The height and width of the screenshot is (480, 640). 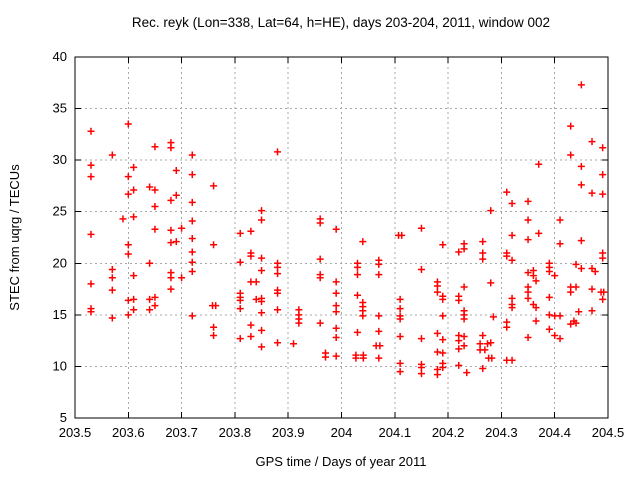 What do you see at coordinates (60, 314) in the screenshot?
I see `y-tick-label: 15` at bounding box center [60, 314].